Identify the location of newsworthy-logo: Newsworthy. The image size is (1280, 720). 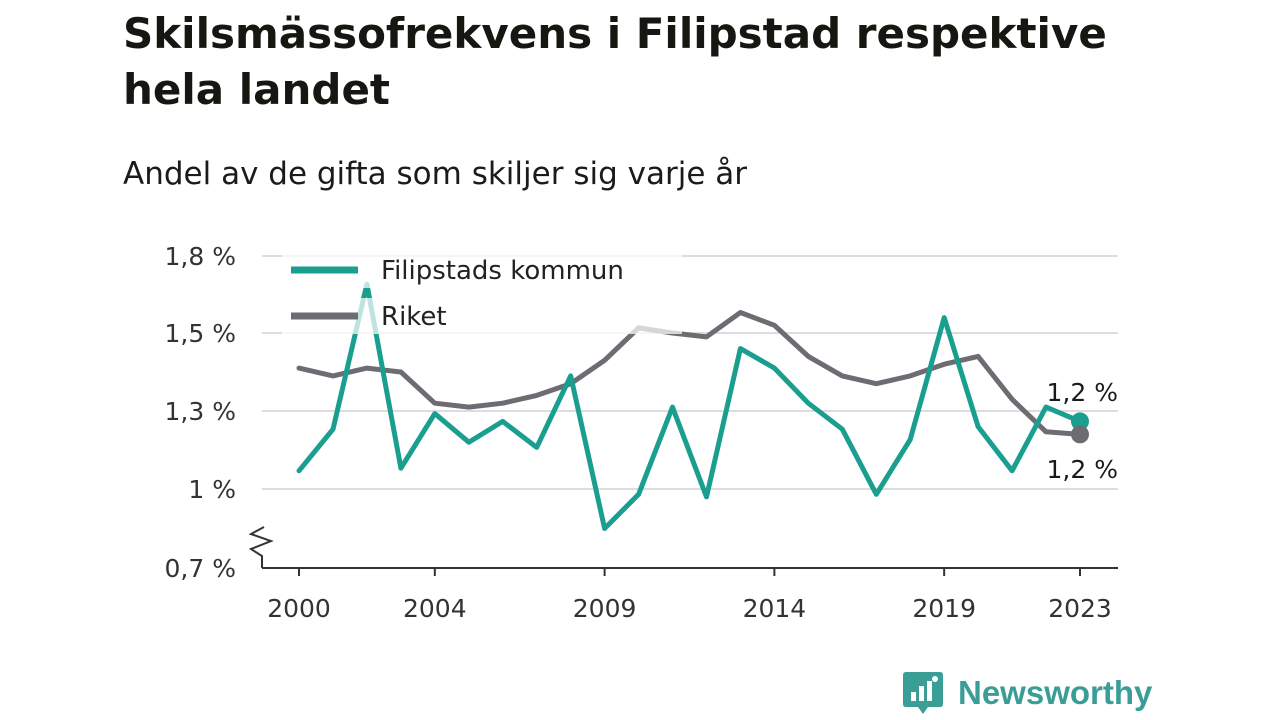
(1027, 693).